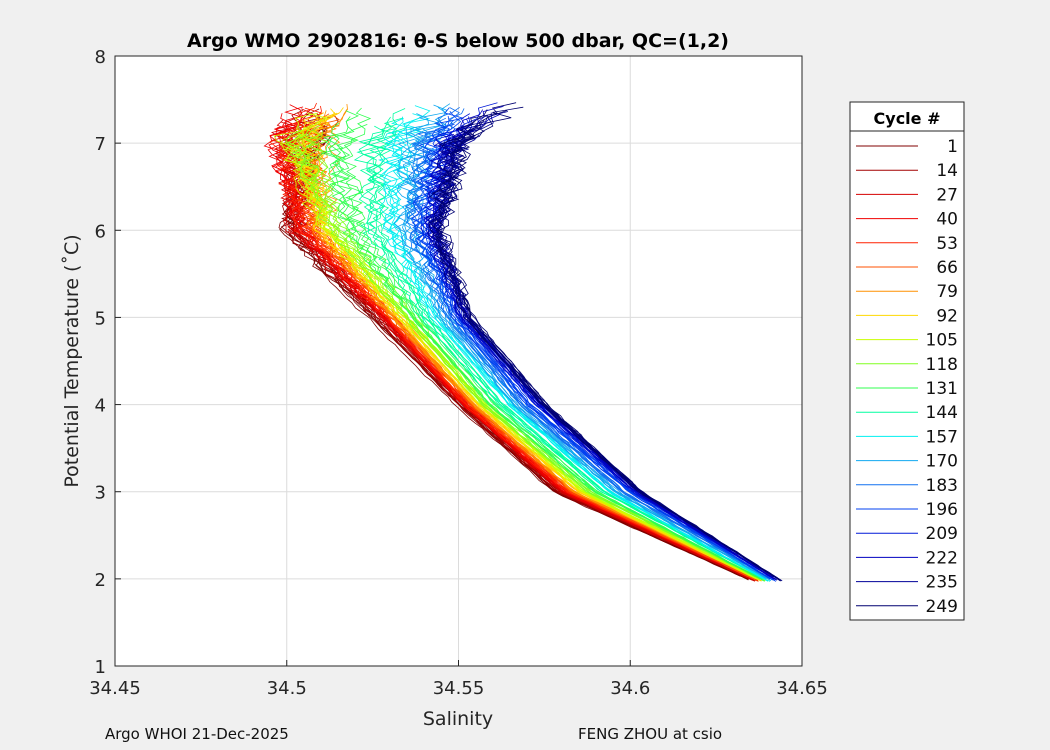  I want to click on legend-label: 79, so click(947, 292).